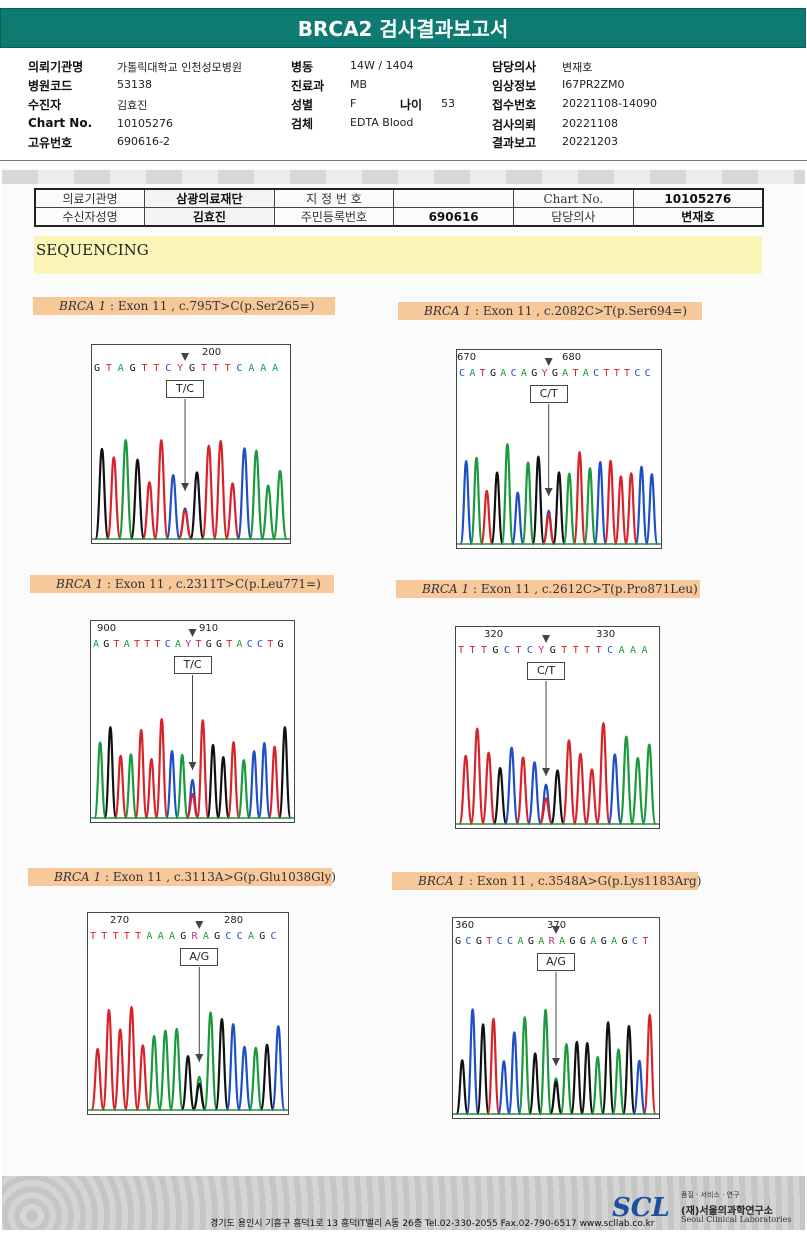  Describe the element at coordinates (465, 925) in the screenshot. I see `sequence-position: 360` at that location.